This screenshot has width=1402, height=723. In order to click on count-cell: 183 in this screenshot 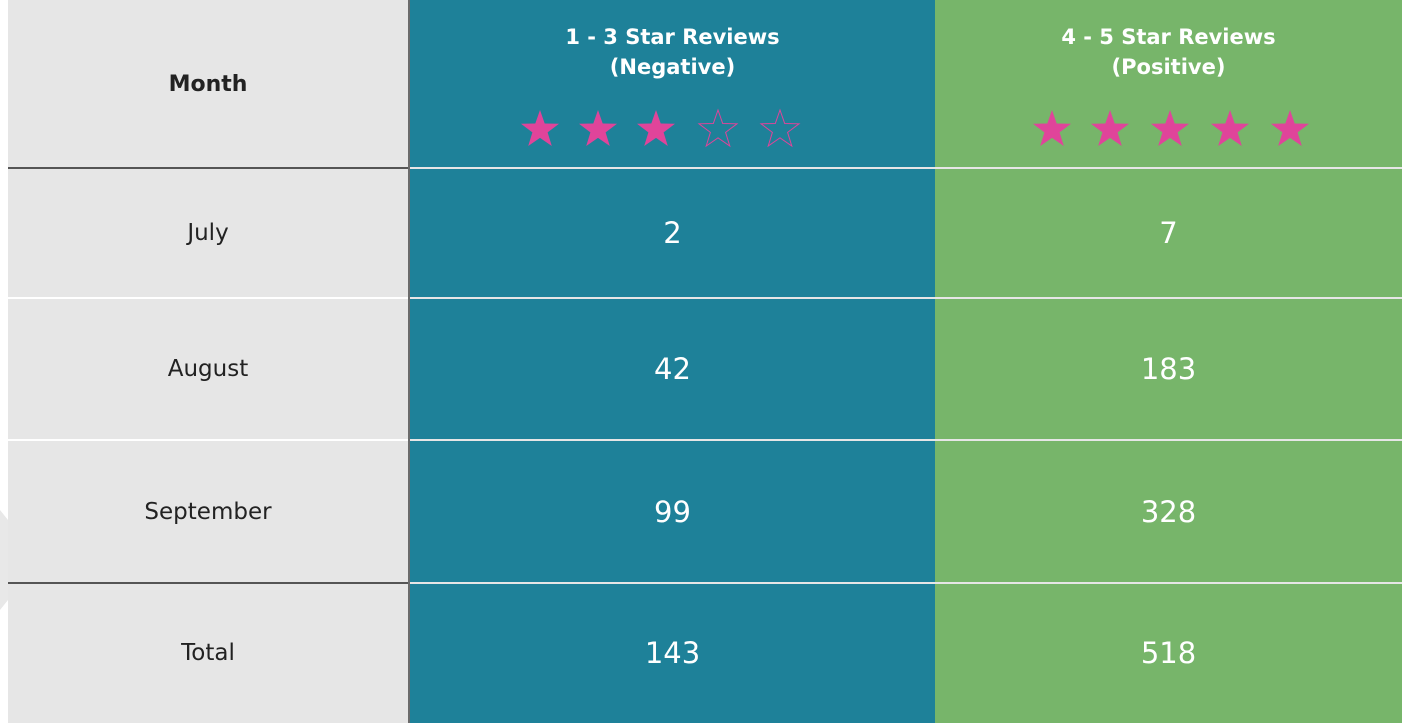, I will do `click(1168, 369)`.